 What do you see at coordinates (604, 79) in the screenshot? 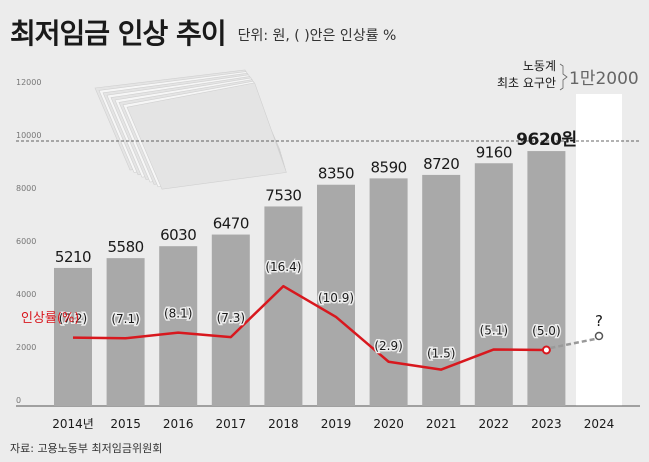
I see `annotation-value: 1만2000` at bounding box center [604, 79].